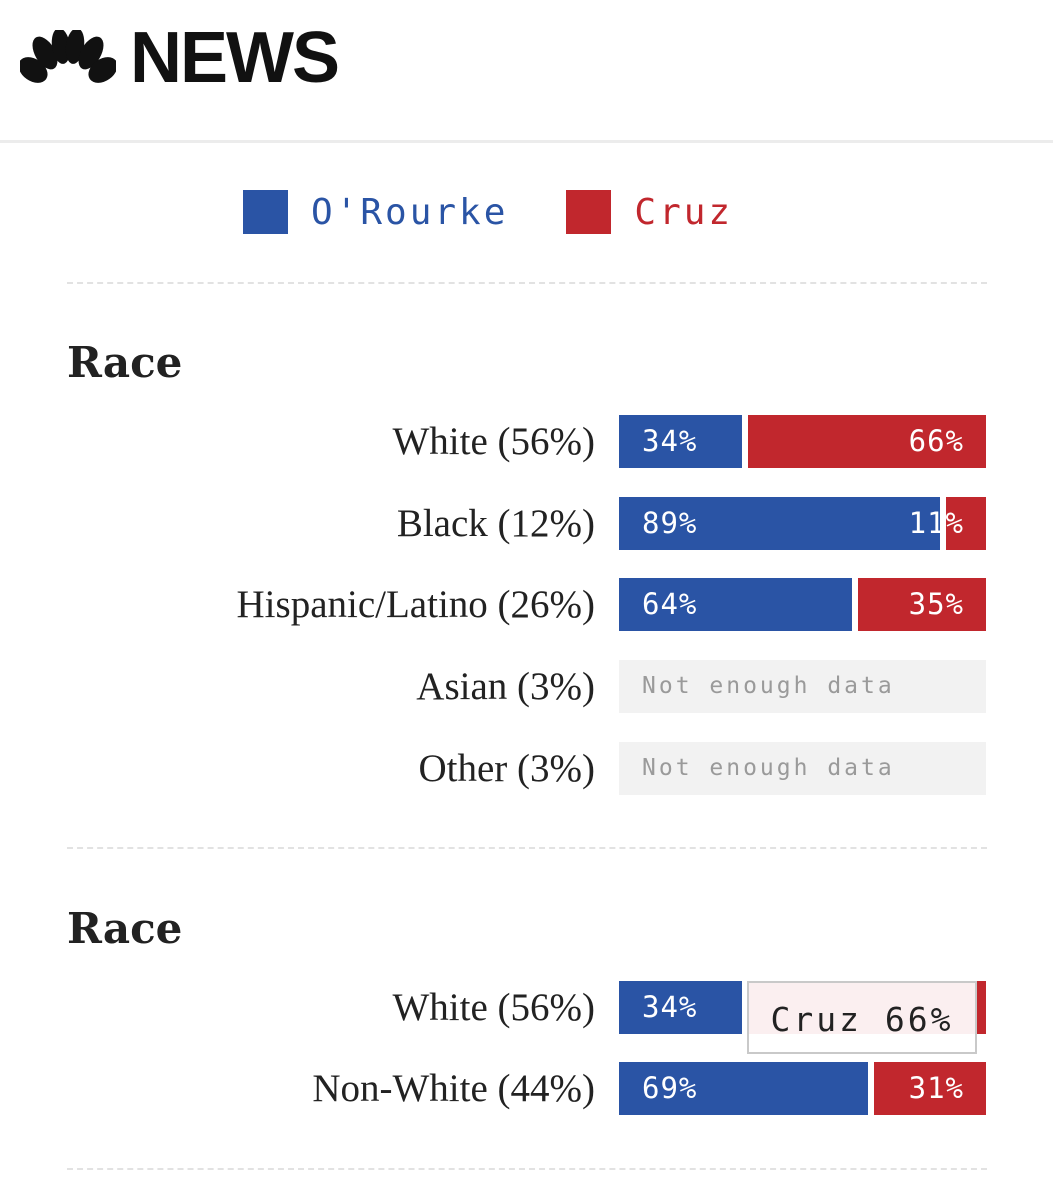 The height and width of the screenshot is (1200, 1053). Describe the element at coordinates (670, 523) in the screenshot. I see `bar-value-label-orourke: 89%` at that location.